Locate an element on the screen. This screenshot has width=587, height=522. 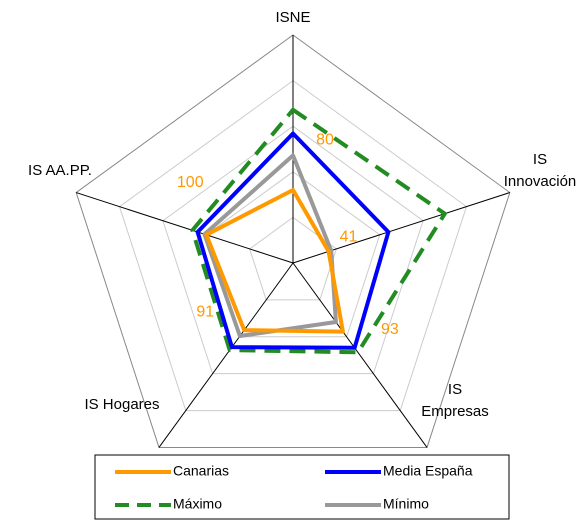
data-label: 93 is located at coordinates (390, 329).